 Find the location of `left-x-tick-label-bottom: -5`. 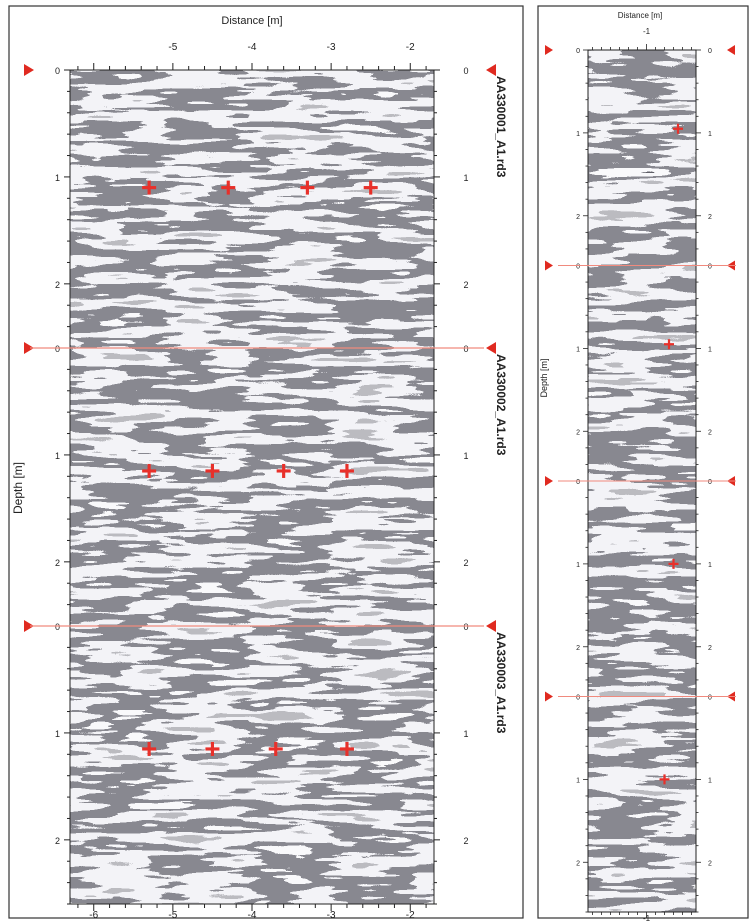

left-x-tick-label-bottom: -5 is located at coordinates (172, 915).